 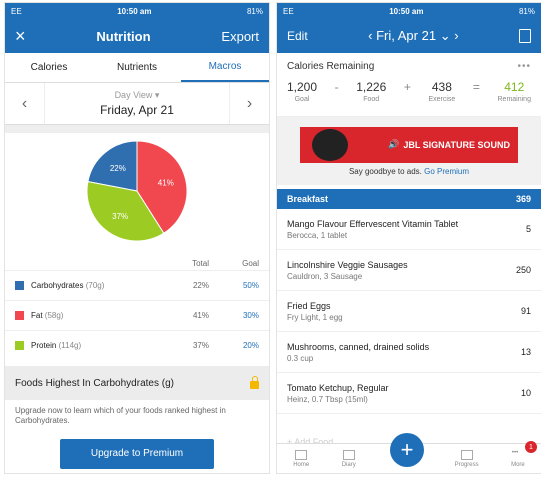 What do you see at coordinates (49, 67) in the screenshot?
I see `tab-calories: Calories` at bounding box center [49, 67].